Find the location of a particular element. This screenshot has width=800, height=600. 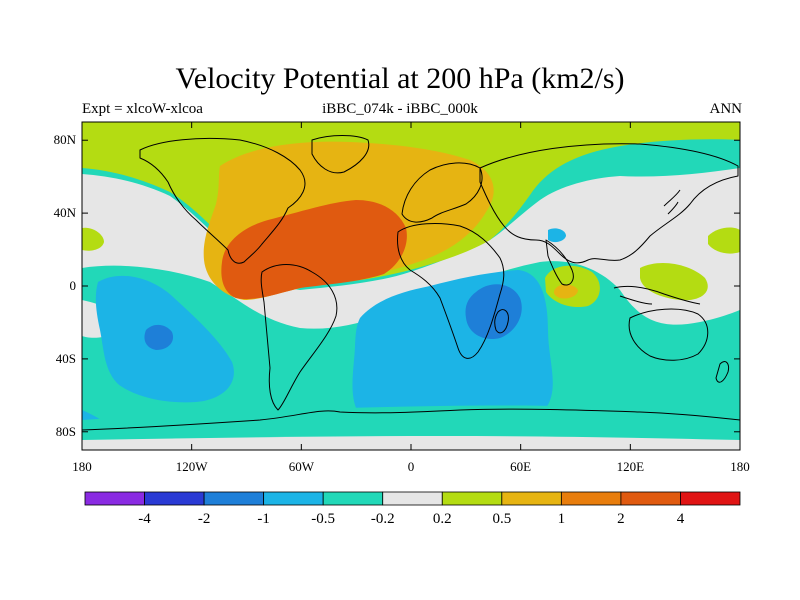

colorbar-label: -0.5 is located at coordinates (323, 519).